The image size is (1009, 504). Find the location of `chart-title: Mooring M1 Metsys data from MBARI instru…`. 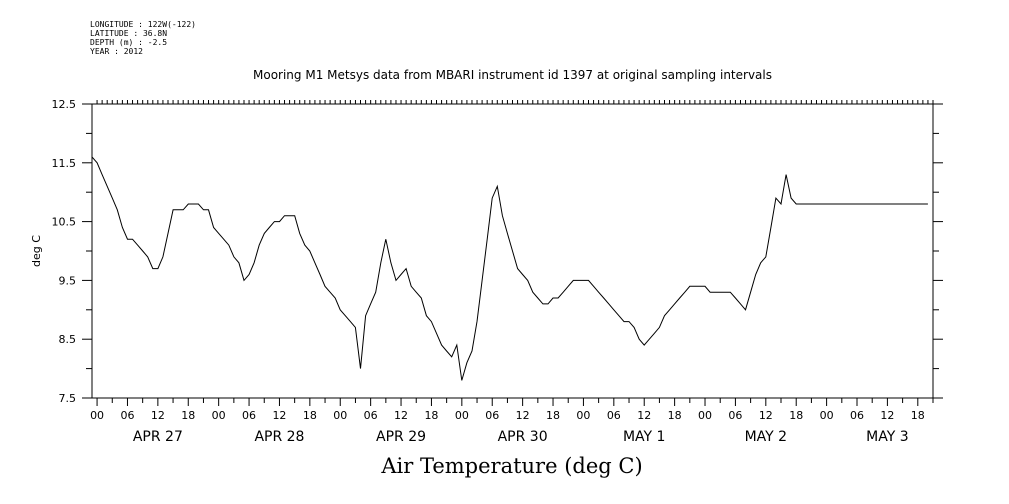

chart-title: Mooring M1 Metsys data from MBARI instru… is located at coordinates (512, 75).